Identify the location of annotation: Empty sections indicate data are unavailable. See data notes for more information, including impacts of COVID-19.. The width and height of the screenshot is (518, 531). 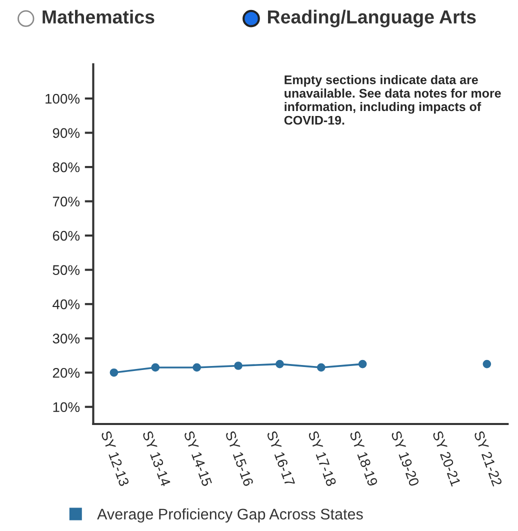
(392, 100).